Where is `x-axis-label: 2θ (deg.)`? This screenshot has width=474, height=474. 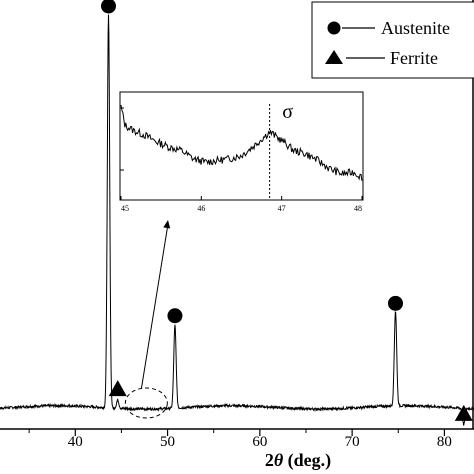
x-axis-label: 2θ (deg.) is located at coordinates (298, 460).